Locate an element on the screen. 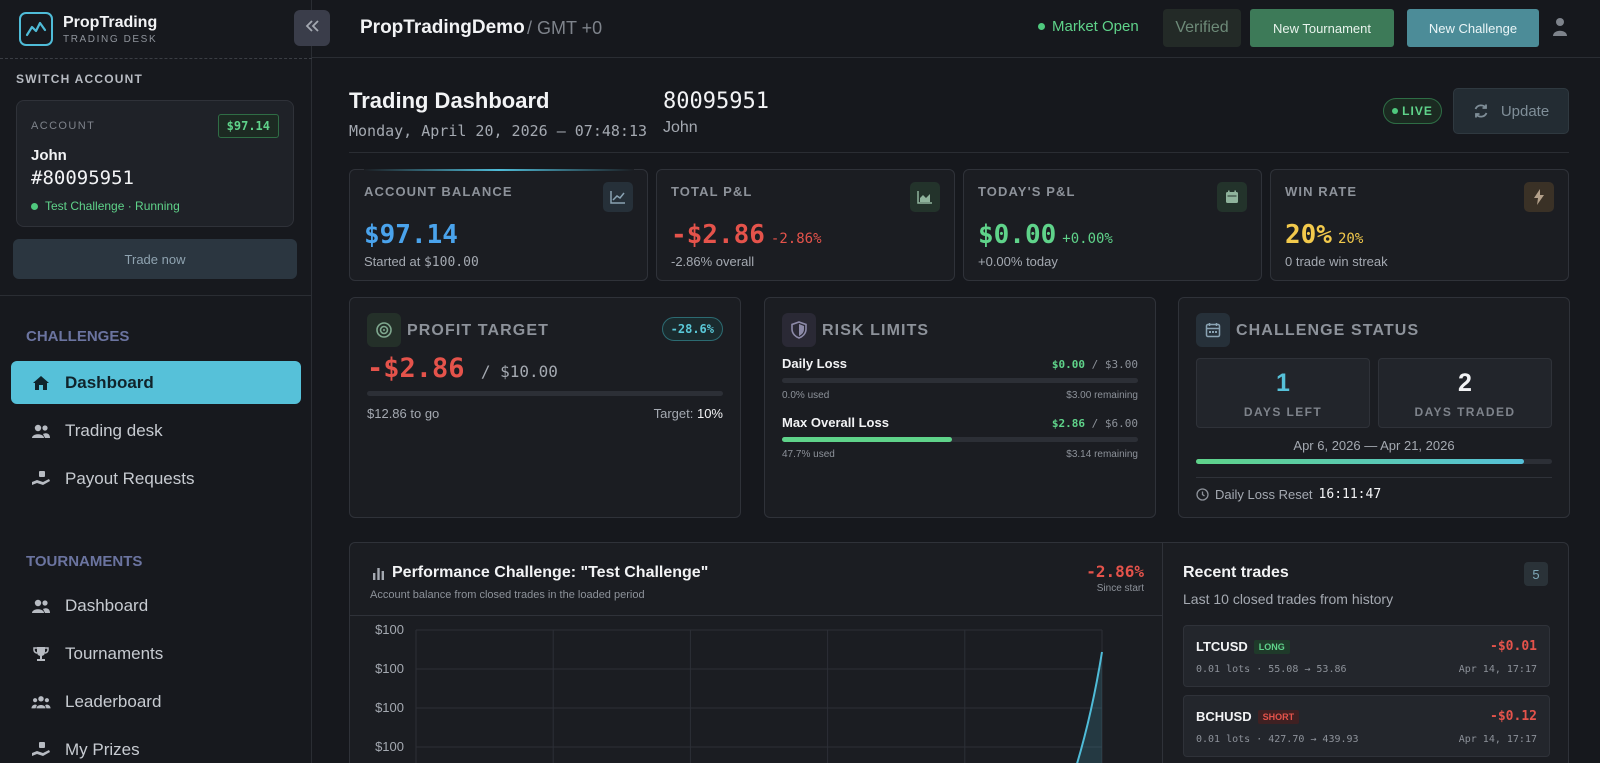 Image resolution: width=1600 pixels, height=763 pixels. stat-sub-value: +0.00% today is located at coordinates (1018, 261).